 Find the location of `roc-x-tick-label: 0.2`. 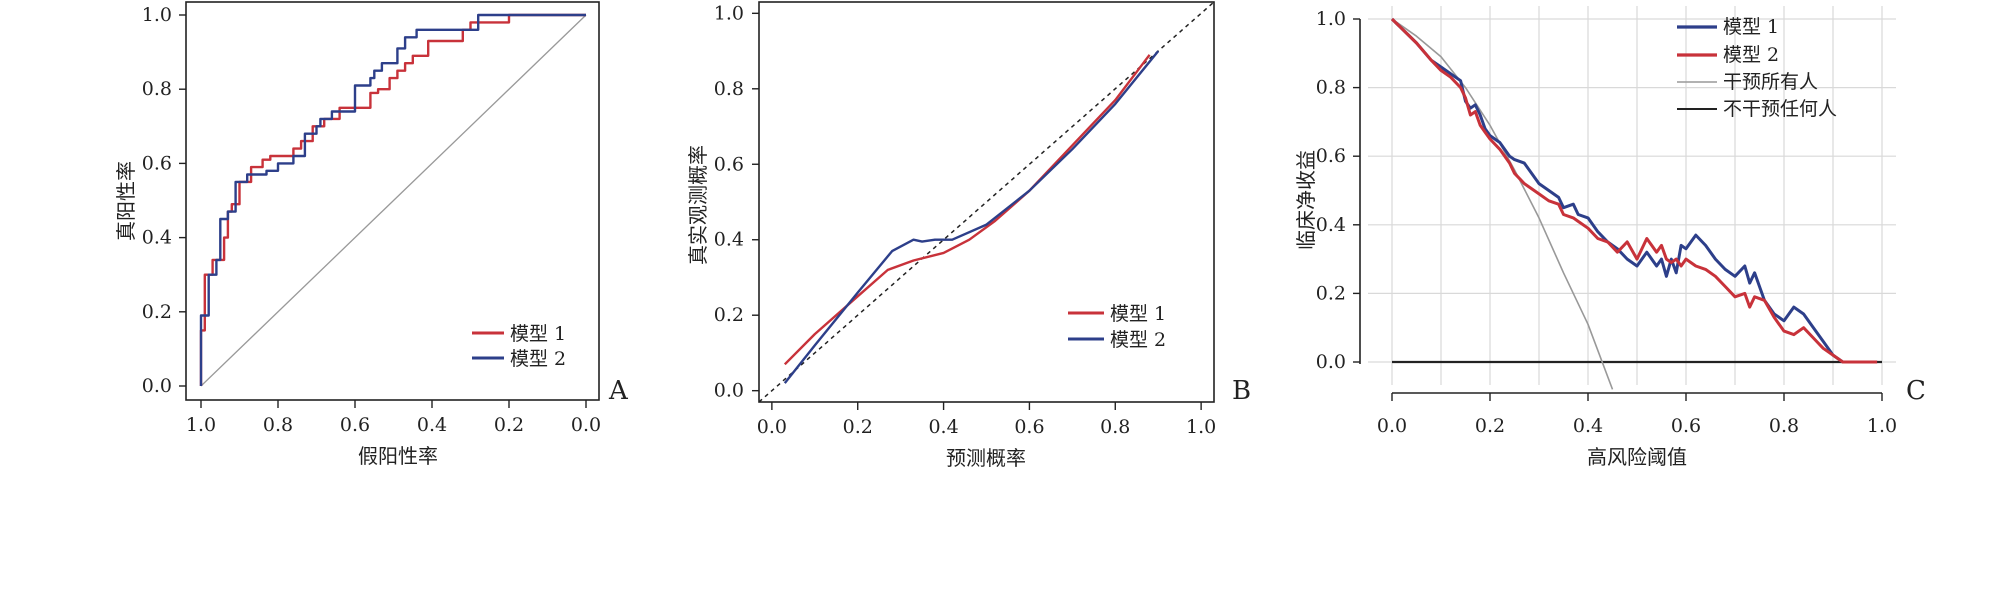

roc-x-tick-label: 0.2 is located at coordinates (509, 425).